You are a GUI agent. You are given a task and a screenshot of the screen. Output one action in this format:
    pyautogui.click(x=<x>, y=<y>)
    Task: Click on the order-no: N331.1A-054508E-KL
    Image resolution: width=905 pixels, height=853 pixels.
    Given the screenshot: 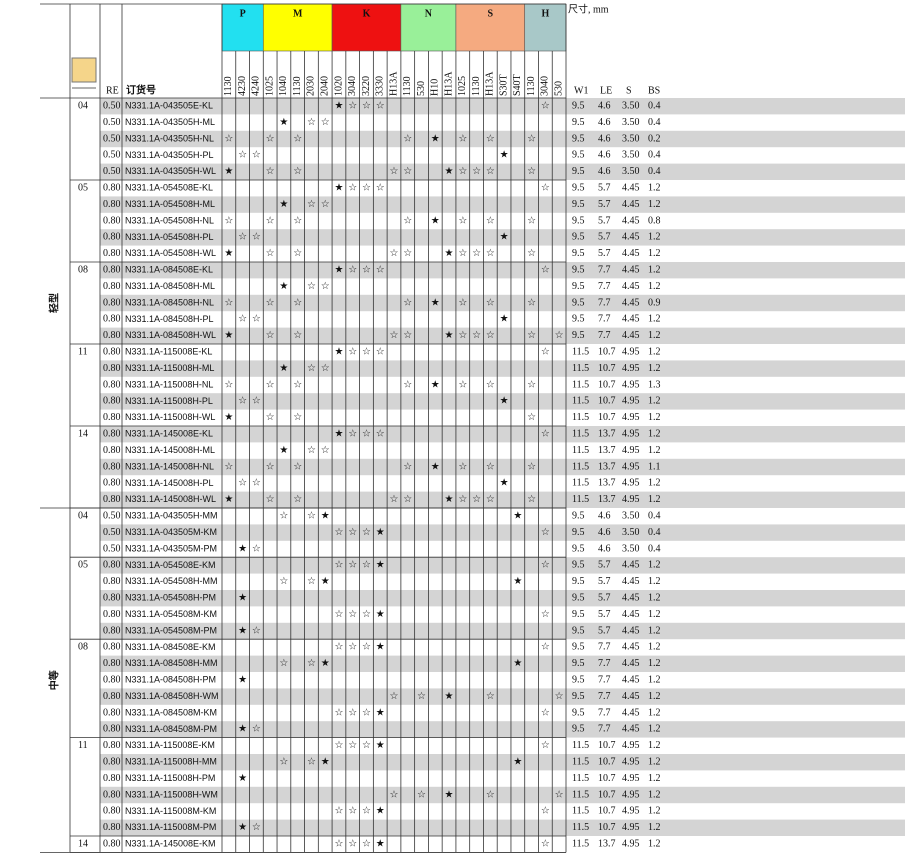 What is the action you would take?
    pyautogui.click(x=169, y=188)
    